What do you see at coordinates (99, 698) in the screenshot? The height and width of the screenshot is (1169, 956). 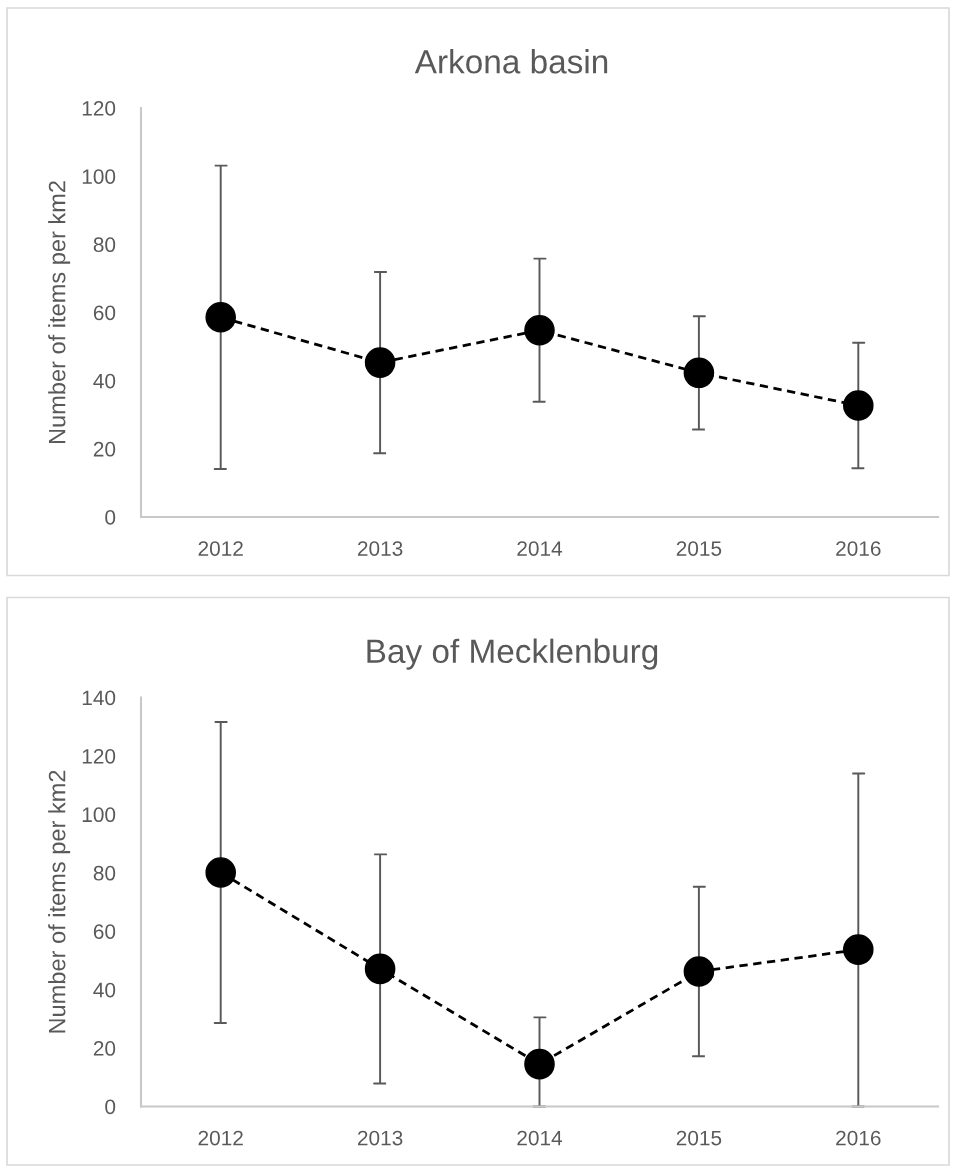 I see `y-tick-label: 140` at bounding box center [99, 698].